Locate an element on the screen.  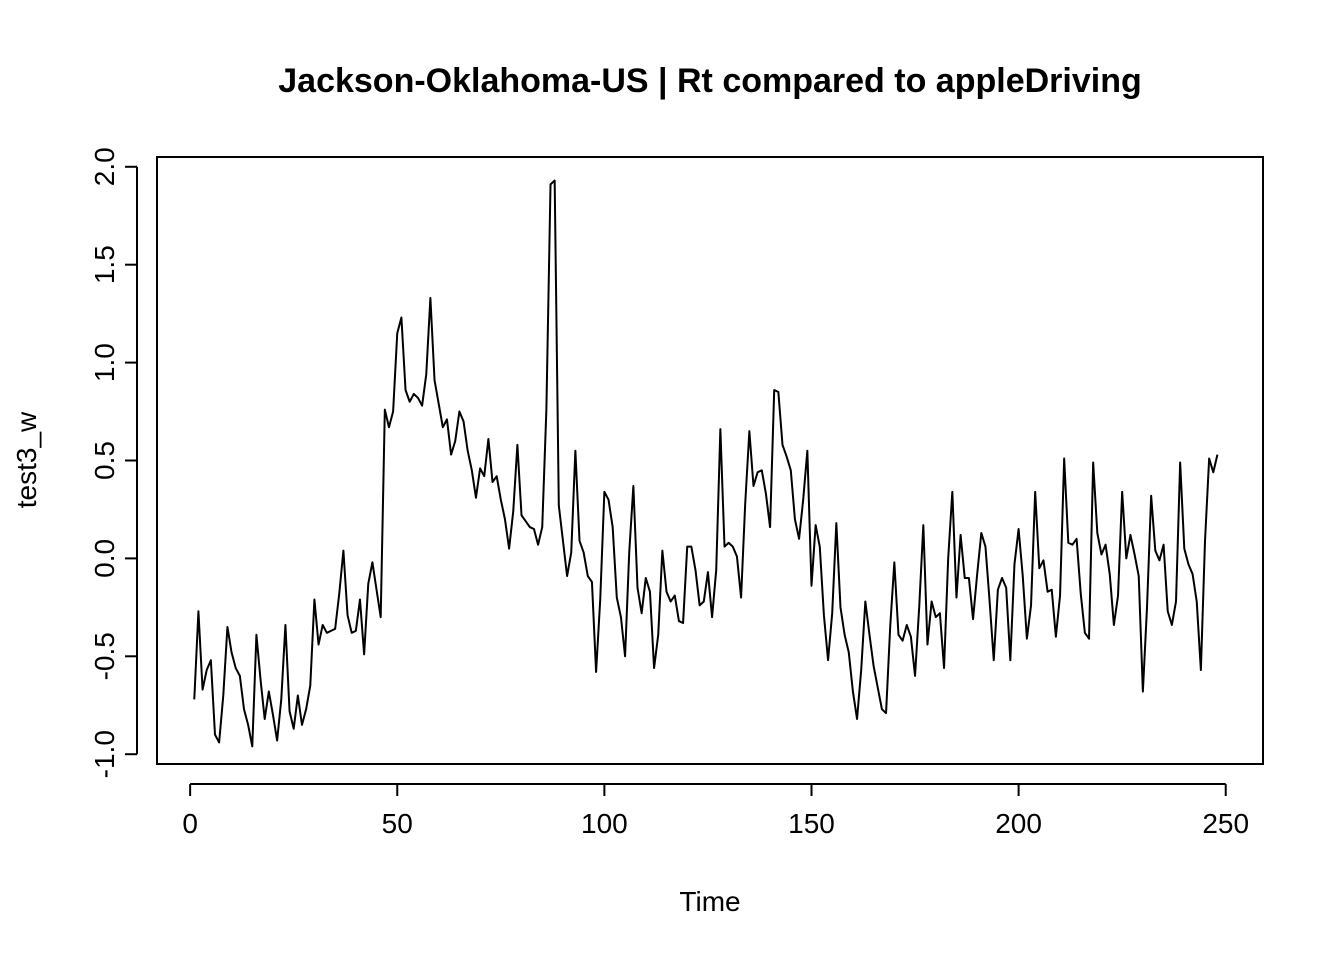
x-tick-label: 0 is located at coordinates (190, 823).